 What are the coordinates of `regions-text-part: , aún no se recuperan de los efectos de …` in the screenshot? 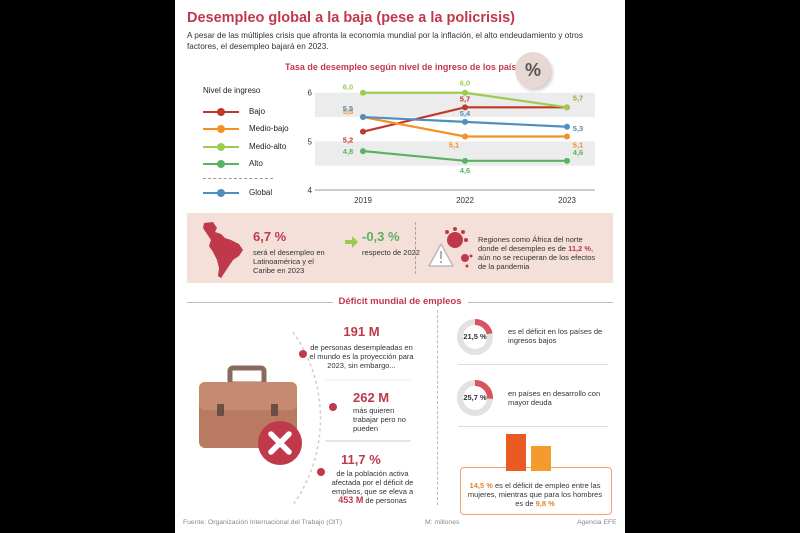 It's located at (537, 257).